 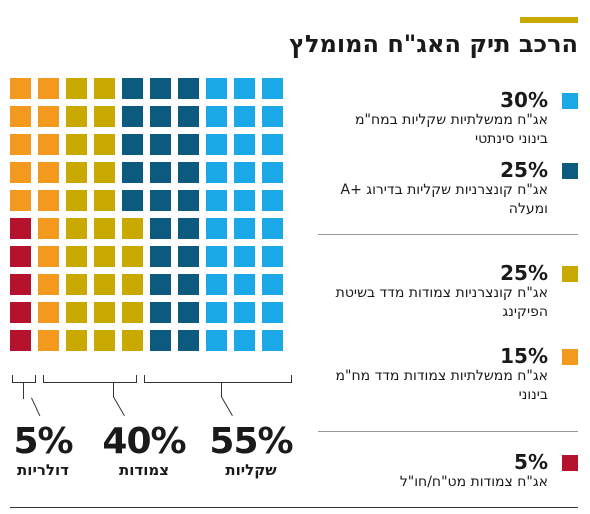 I want to click on bracket-shekel-leader, so click(x=227, y=406).